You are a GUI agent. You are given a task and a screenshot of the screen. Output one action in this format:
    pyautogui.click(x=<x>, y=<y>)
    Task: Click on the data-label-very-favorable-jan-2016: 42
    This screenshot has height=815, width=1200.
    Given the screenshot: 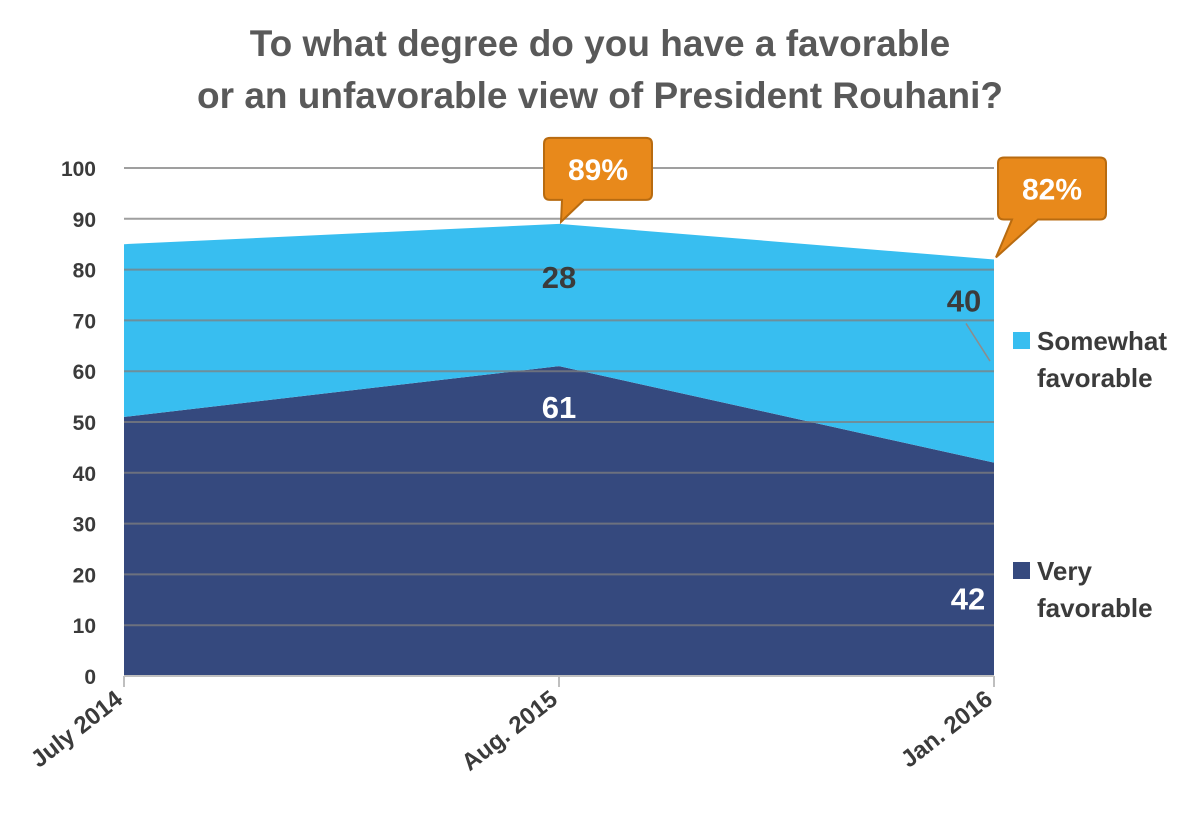 What is the action you would take?
    pyautogui.click(x=968, y=598)
    